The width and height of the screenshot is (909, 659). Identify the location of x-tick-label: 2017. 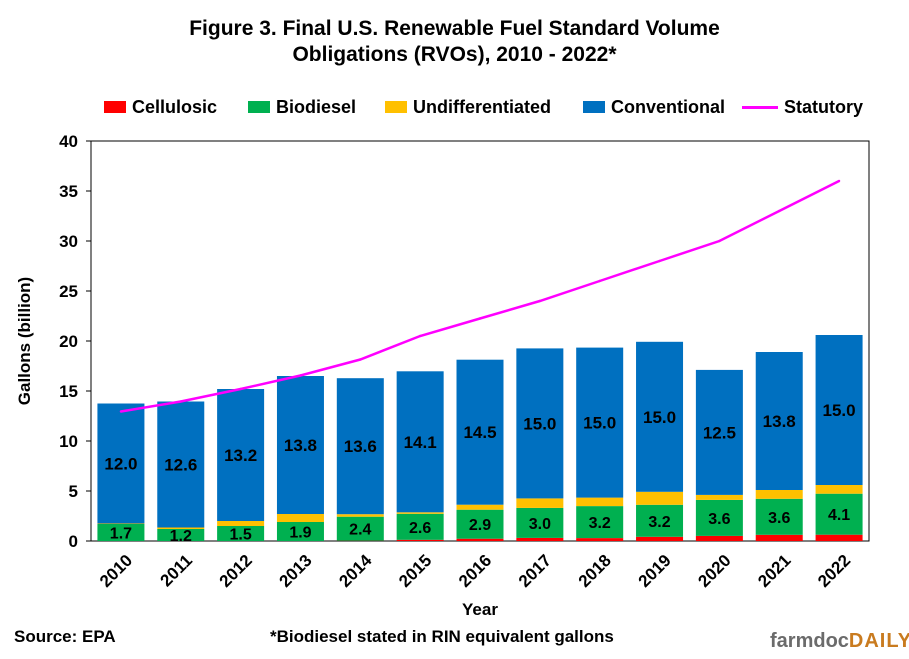
(535, 571).